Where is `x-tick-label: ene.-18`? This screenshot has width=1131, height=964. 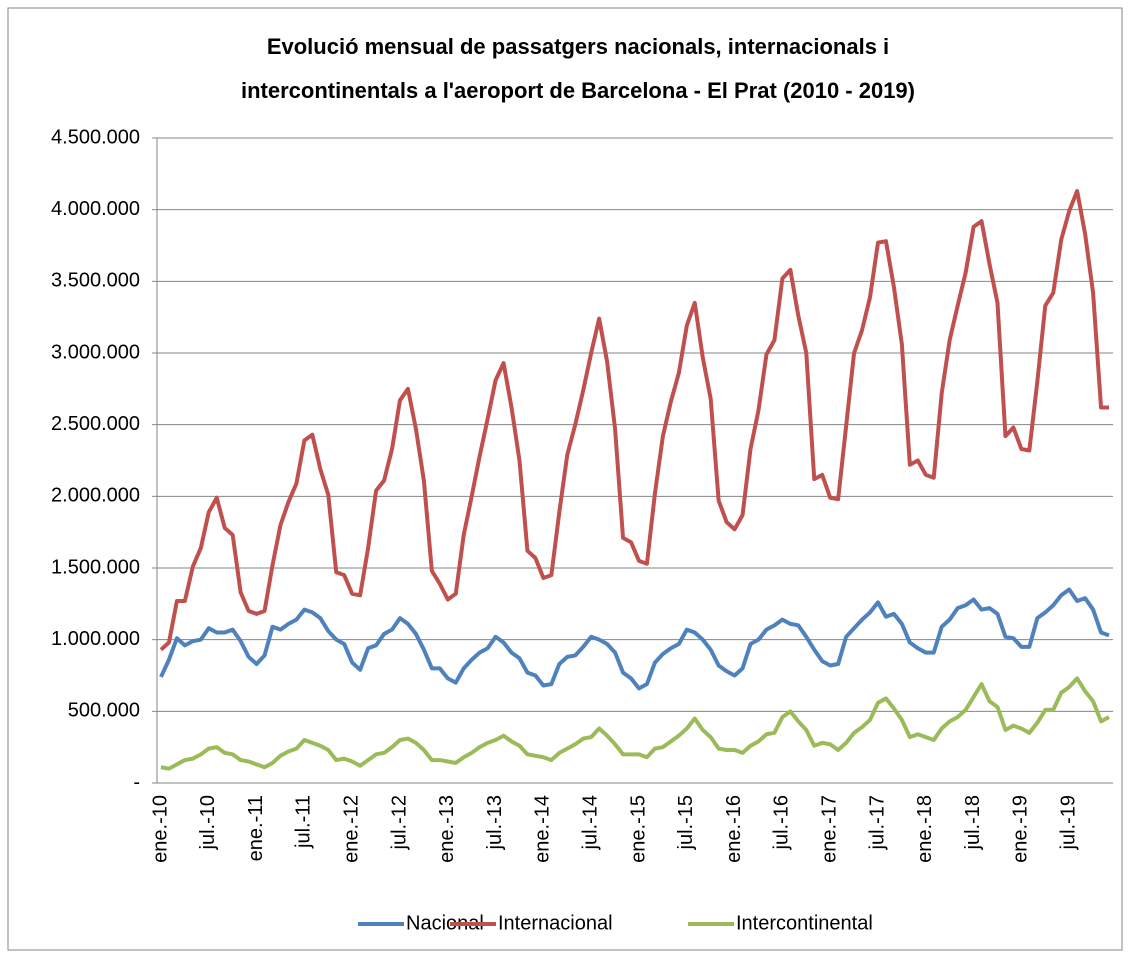
x-tick-label: ene.-18 is located at coordinates (925, 829).